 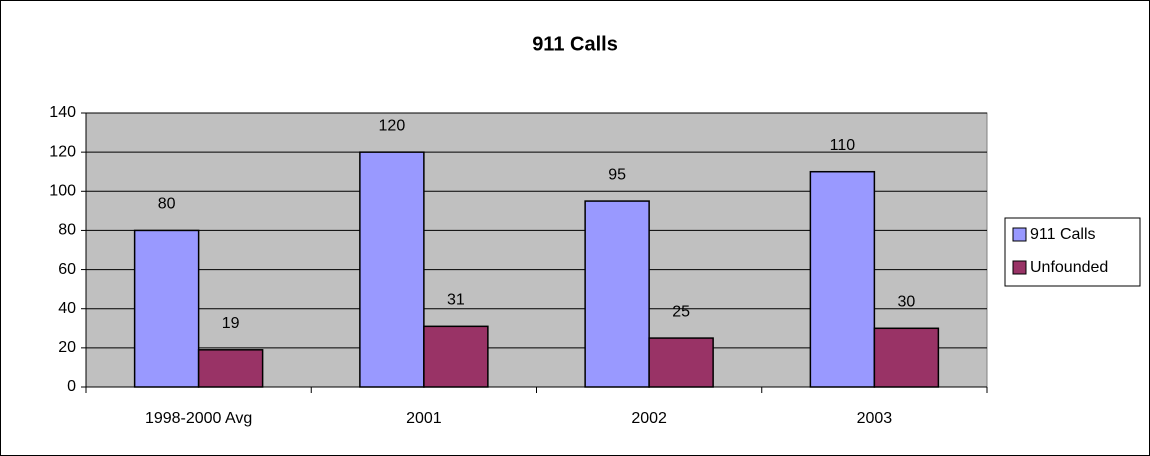 I want to click on y-tick-label: 120, so click(x=62, y=151).